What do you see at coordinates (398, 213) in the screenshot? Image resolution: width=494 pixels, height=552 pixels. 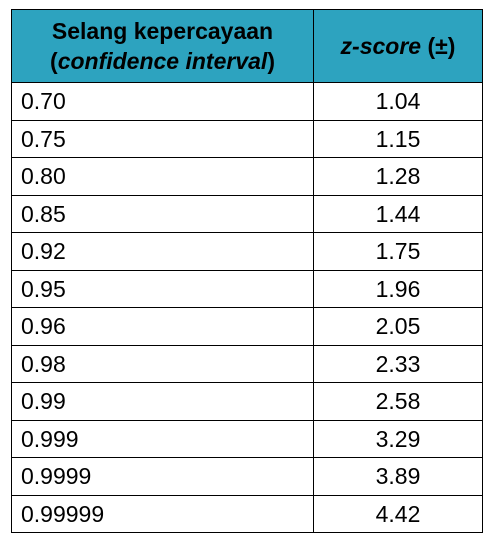 I see `z-score-cell: 1.44` at bounding box center [398, 213].